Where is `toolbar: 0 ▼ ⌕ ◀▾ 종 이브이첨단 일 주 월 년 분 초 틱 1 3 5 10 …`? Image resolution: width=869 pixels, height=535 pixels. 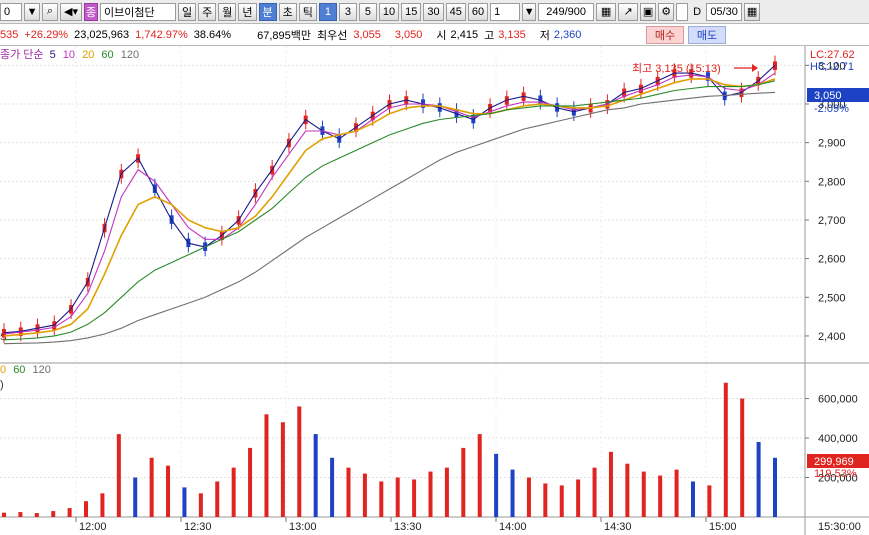 toolbar: 0 ▼ ⌕ ◀▾ 종 이브이첨단 일 주 월 년 분 초 틱 1 3 5 10 … is located at coordinates (434, 12).